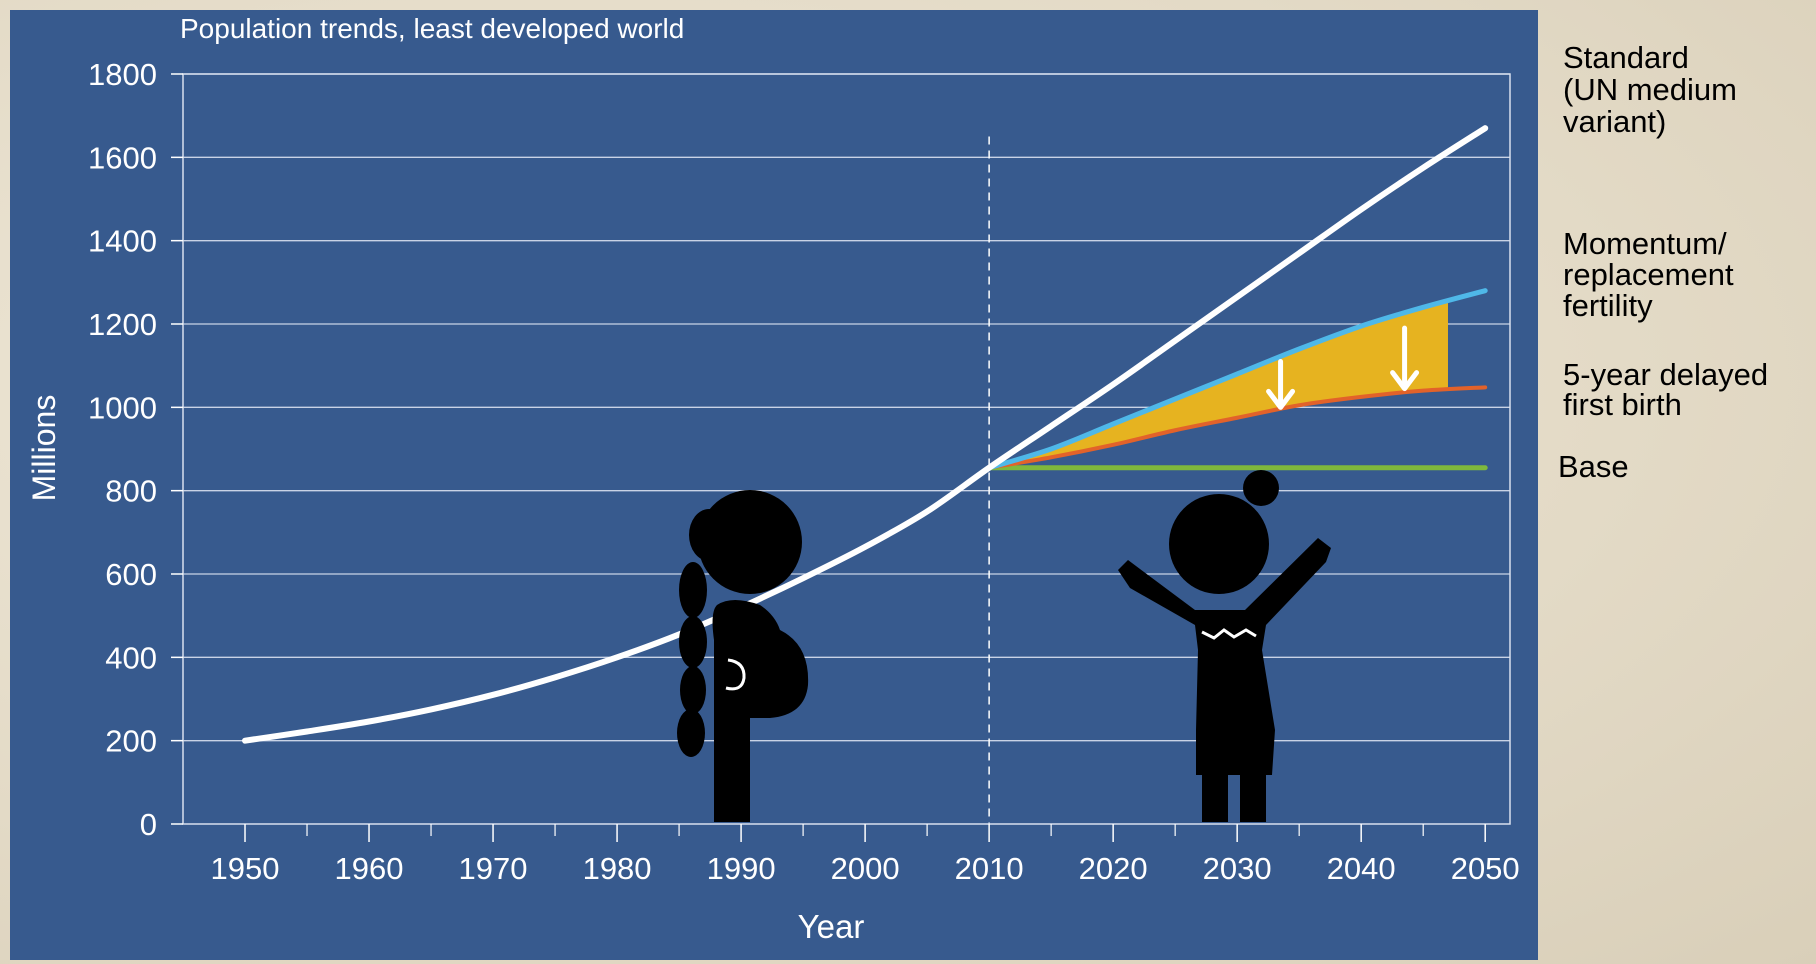  Describe the element at coordinates (617, 868) in the screenshot. I see `x-tick-label: 1980` at that location.